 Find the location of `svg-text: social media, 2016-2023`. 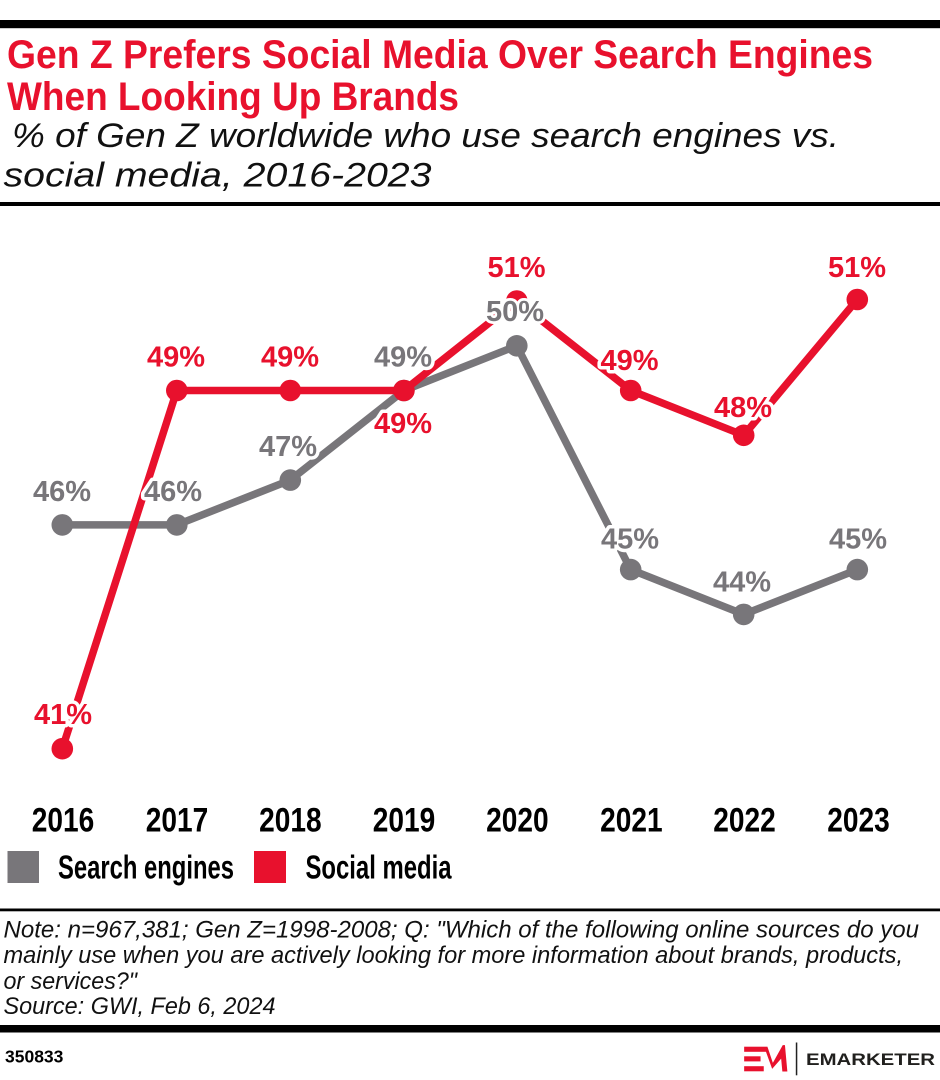

svg-text: social media, 2016-2023 is located at coordinates (218, 176).